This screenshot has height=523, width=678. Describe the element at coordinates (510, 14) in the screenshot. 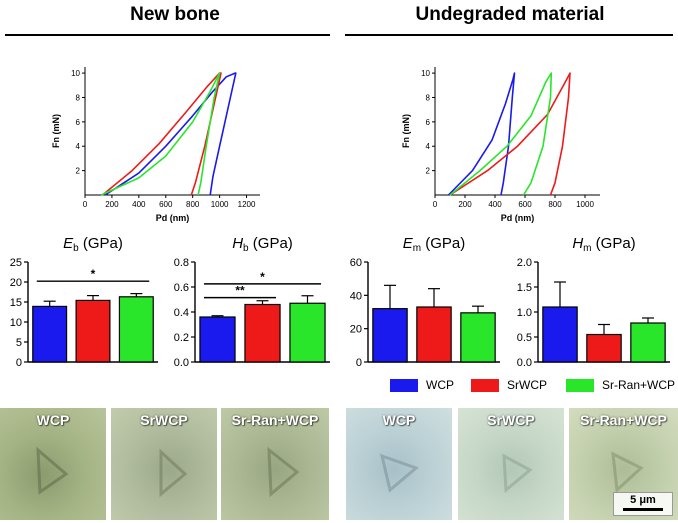

I see `undegraded-title: Undegraded material` at that location.